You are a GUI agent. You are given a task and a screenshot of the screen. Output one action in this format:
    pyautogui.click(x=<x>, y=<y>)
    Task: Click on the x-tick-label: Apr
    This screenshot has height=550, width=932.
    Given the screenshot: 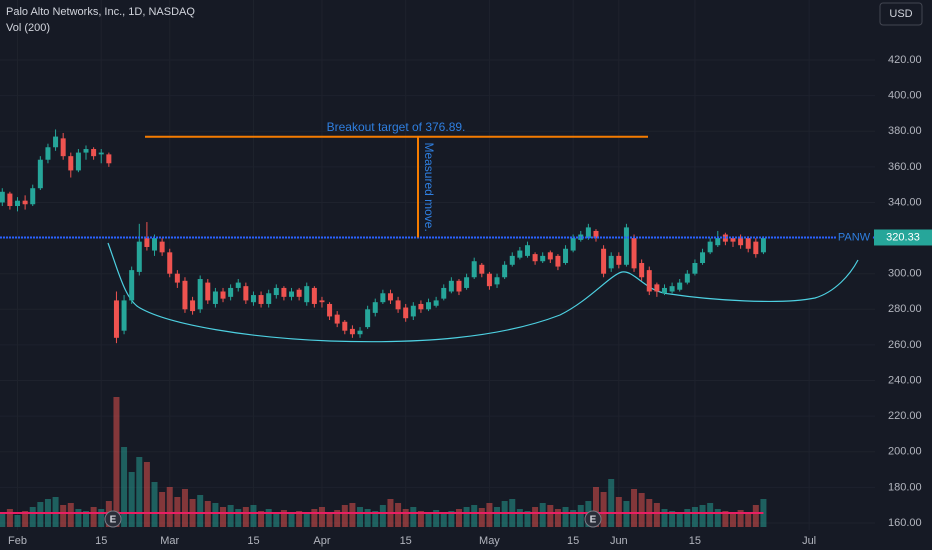 What is the action you would take?
    pyautogui.click(x=321, y=541)
    